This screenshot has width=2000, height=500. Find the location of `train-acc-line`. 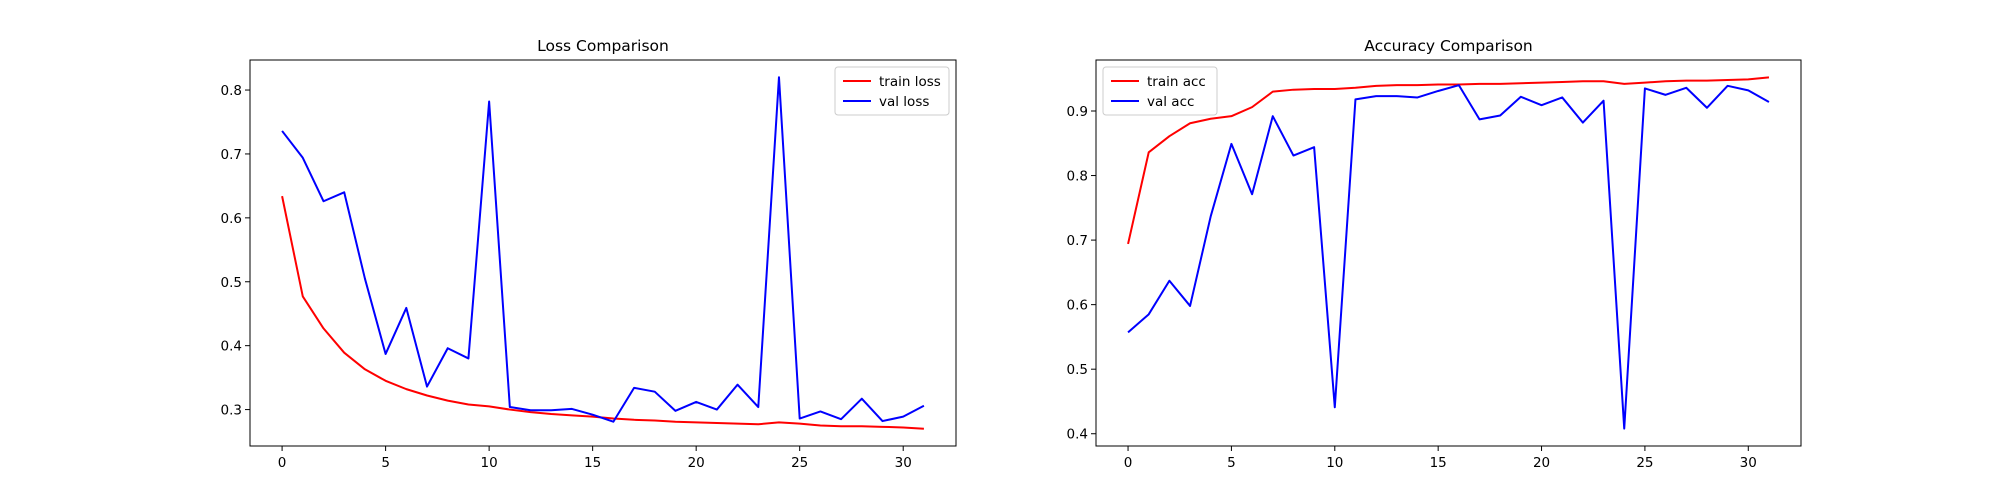

train-acc-line is located at coordinates (1448, 160).